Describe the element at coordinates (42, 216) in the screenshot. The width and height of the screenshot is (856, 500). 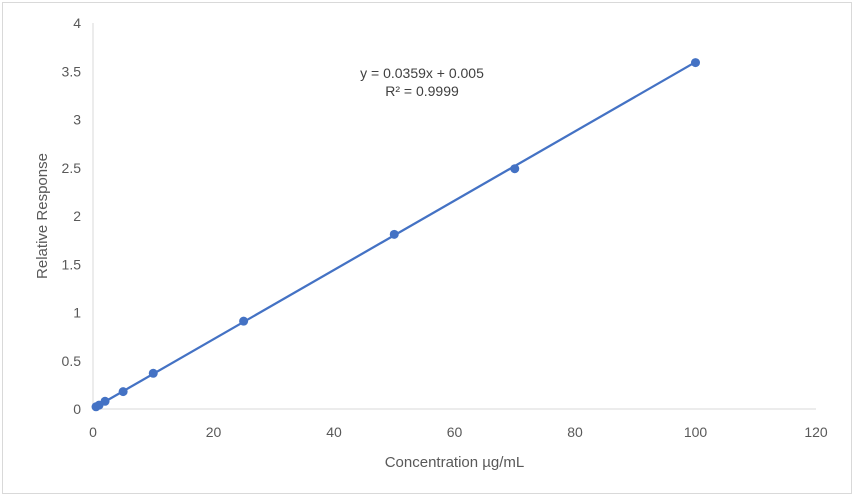
I see `y-axis-title: Relative Response` at that location.